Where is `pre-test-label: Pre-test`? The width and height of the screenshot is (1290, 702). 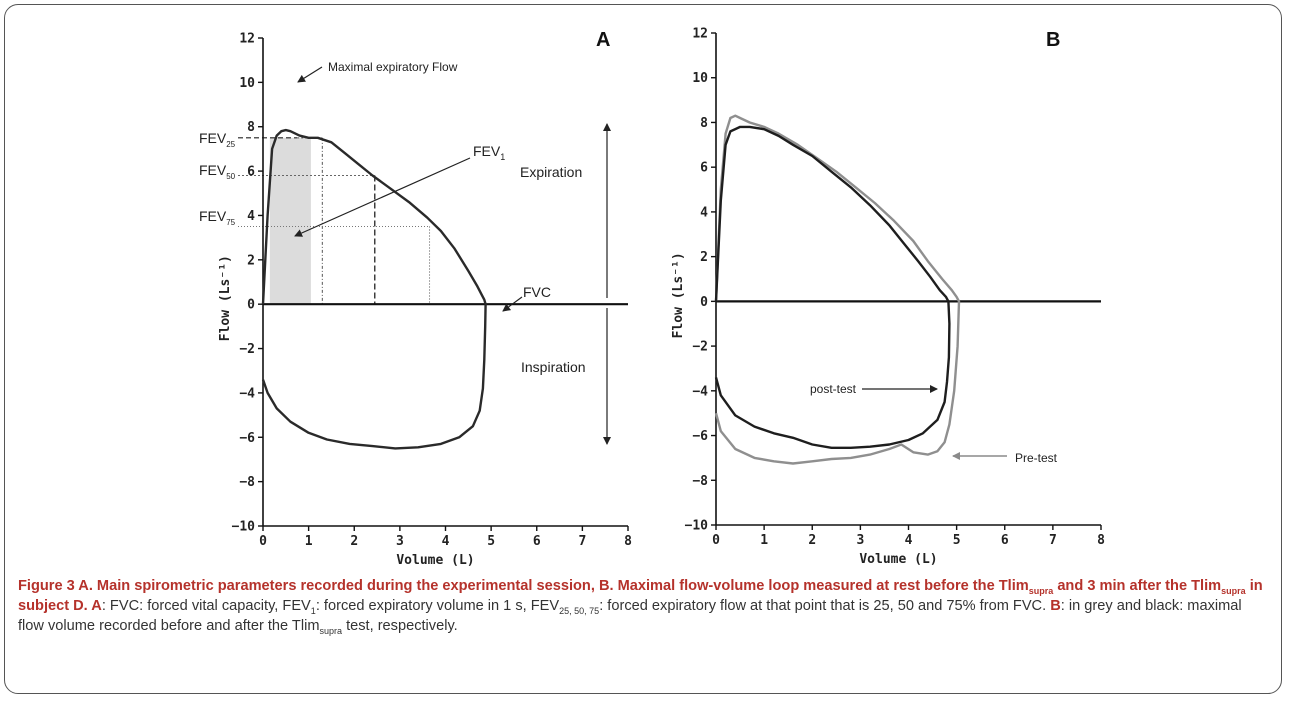
pre-test-label: Pre-test is located at coordinates (1036, 458).